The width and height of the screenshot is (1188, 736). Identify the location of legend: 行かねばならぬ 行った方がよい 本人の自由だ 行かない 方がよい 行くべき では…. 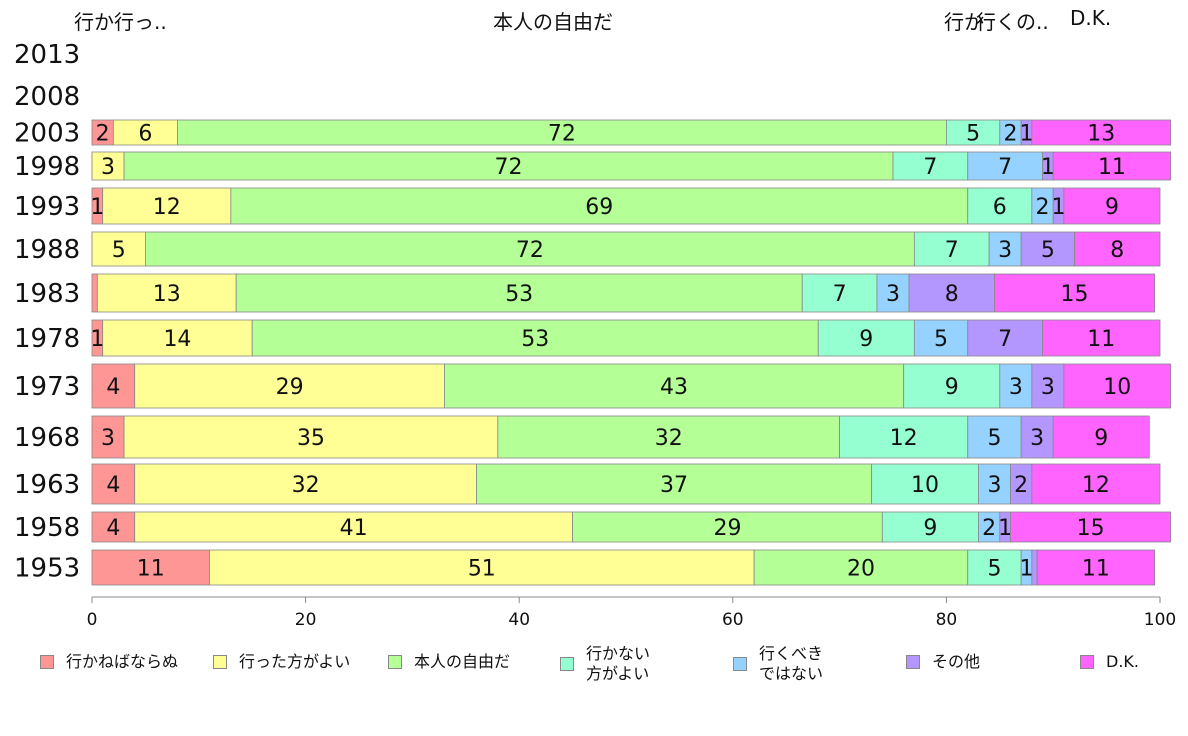
(594, 672).